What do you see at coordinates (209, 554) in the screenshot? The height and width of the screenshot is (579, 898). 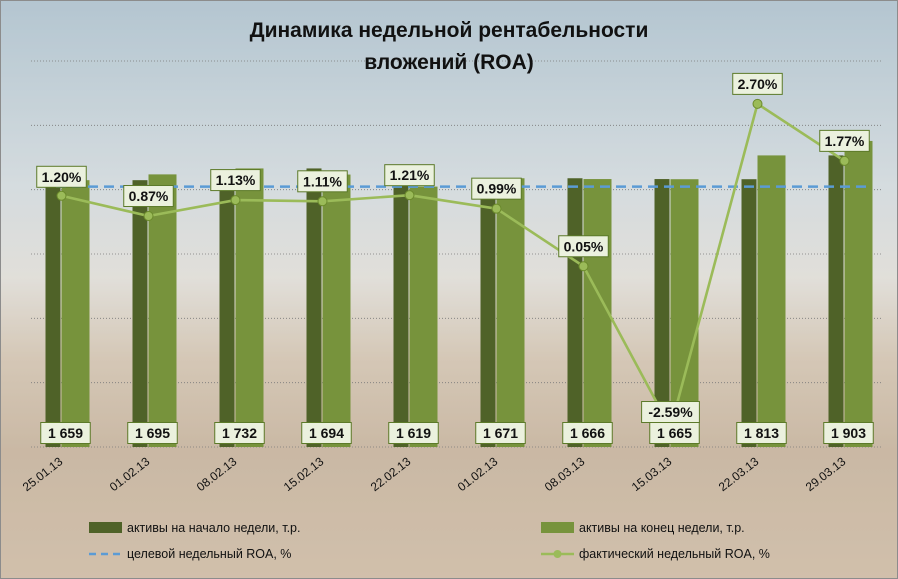 I see `legend-label: целевой недельный ROA, %` at bounding box center [209, 554].